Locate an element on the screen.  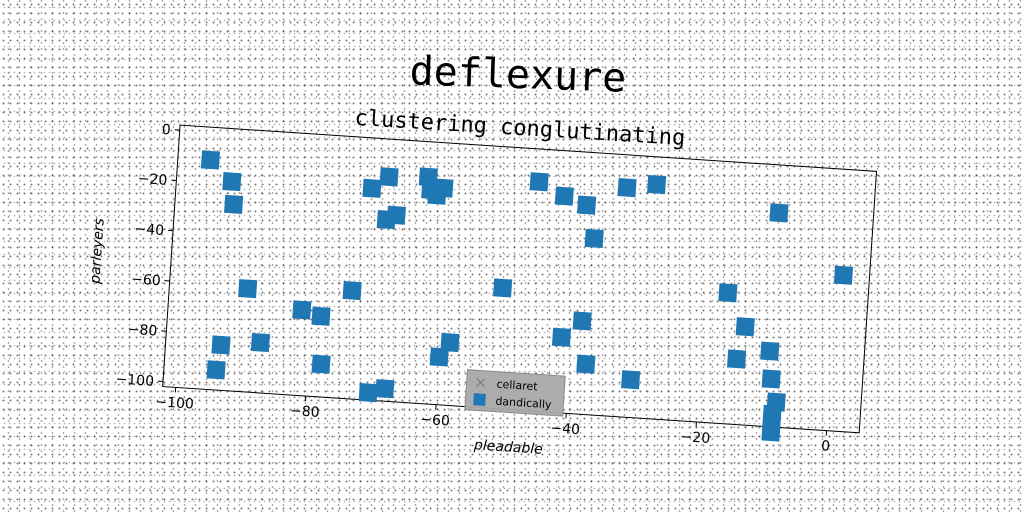
x-tick-label: −100 is located at coordinates (174, 403).